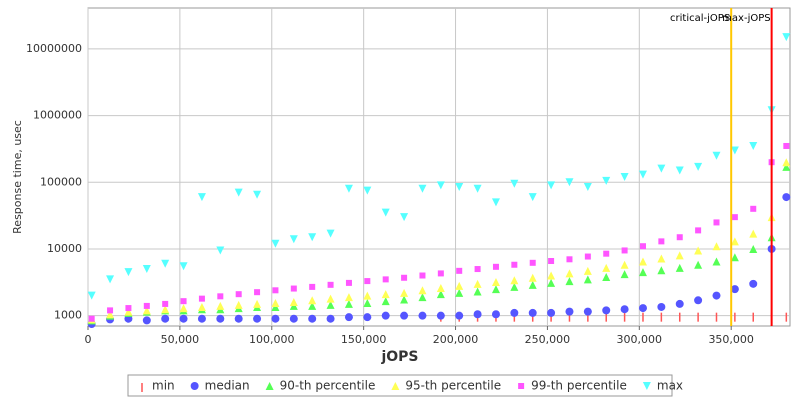 The image size is (800, 400). Describe the element at coordinates (328, 386) in the screenshot. I see `legend-label: 90-th percentile` at that location.